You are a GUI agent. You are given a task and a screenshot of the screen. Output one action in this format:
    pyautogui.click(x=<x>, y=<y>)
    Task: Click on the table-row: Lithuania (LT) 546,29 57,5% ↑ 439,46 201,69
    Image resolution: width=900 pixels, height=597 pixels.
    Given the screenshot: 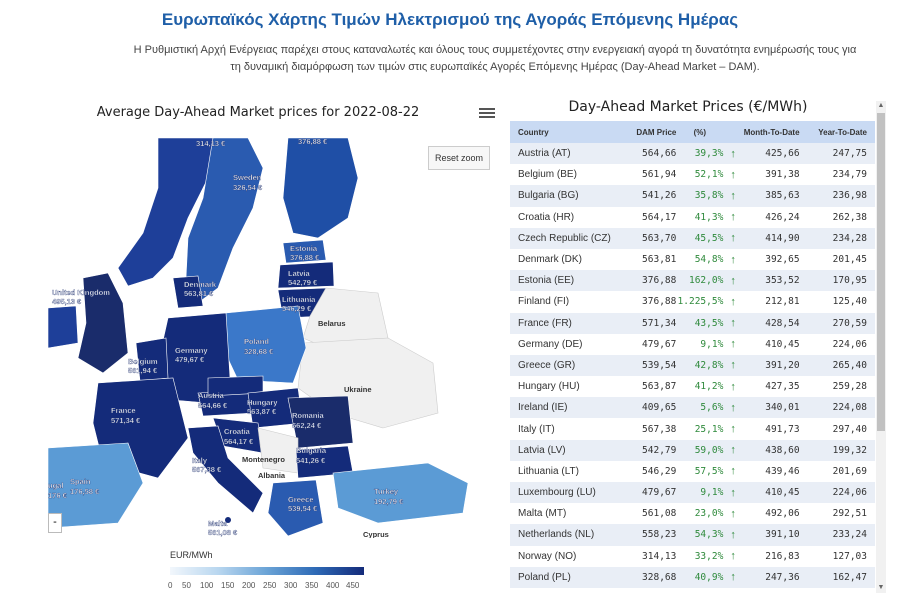 What is the action you would take?
    pyautogui.click(x=692, y=471)
    